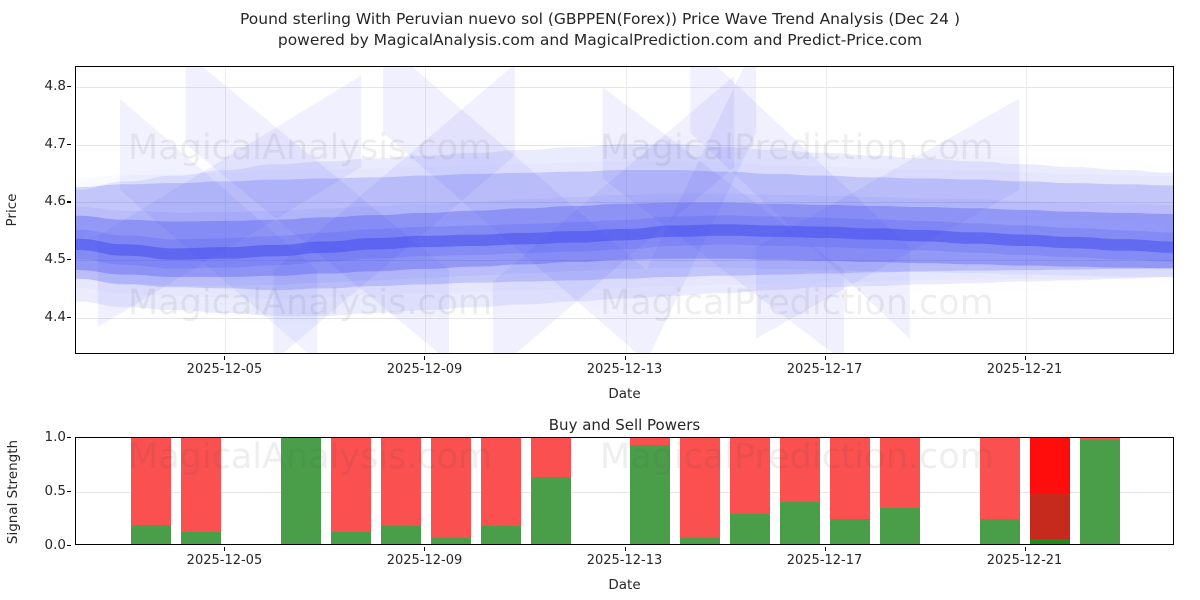 The width and height of the screenshot is (1200, 600). I want to click on y-tick-label: 1.0, so click(55, 437).